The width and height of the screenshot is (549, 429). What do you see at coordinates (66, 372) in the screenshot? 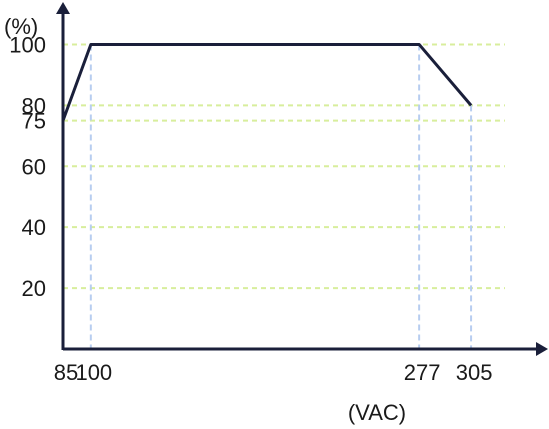
I see `x-tick-label-85: 85` at bounding box center [66, 372].